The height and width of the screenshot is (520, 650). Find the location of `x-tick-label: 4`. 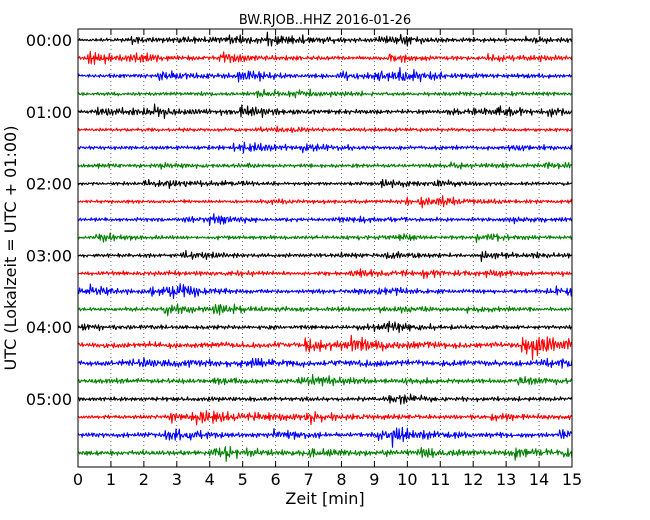

x-tick-label: 4 is located at coordinates (210, 479).